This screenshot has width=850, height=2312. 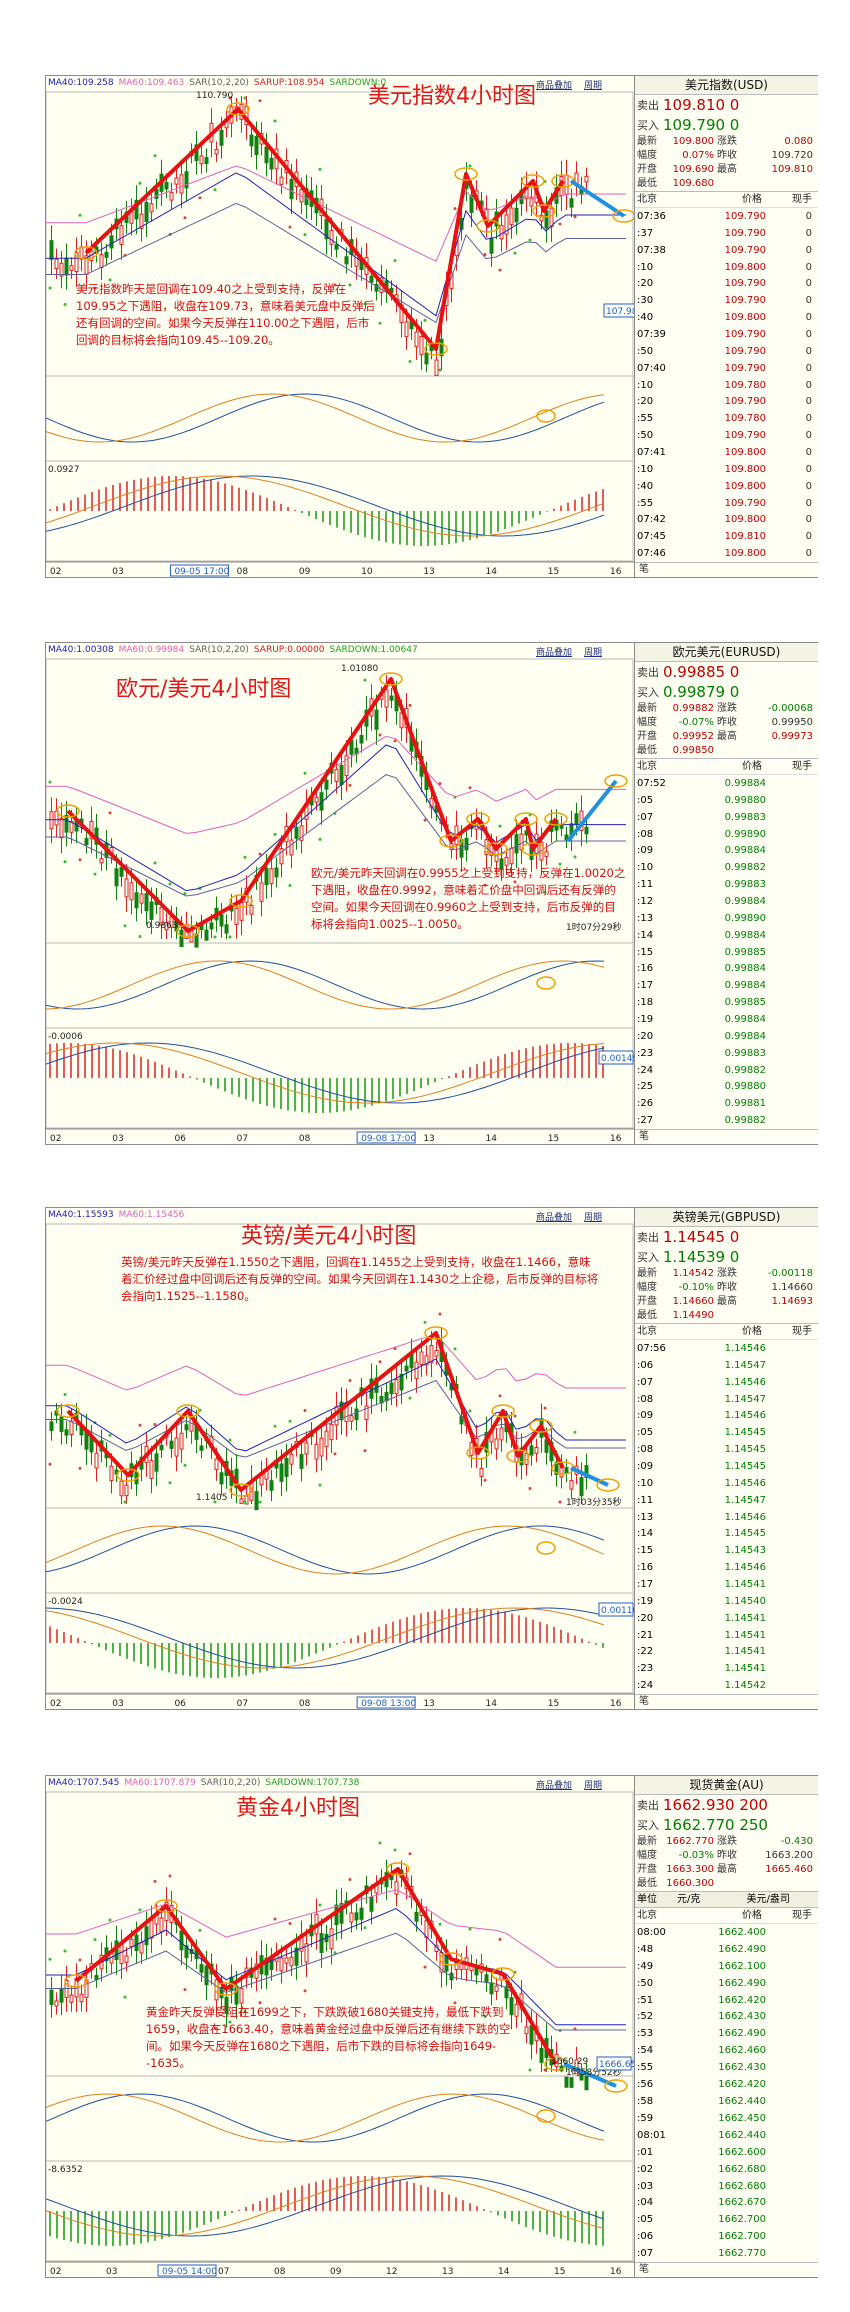 I want to click on oscillator-line, so click(x=325, y=1550).